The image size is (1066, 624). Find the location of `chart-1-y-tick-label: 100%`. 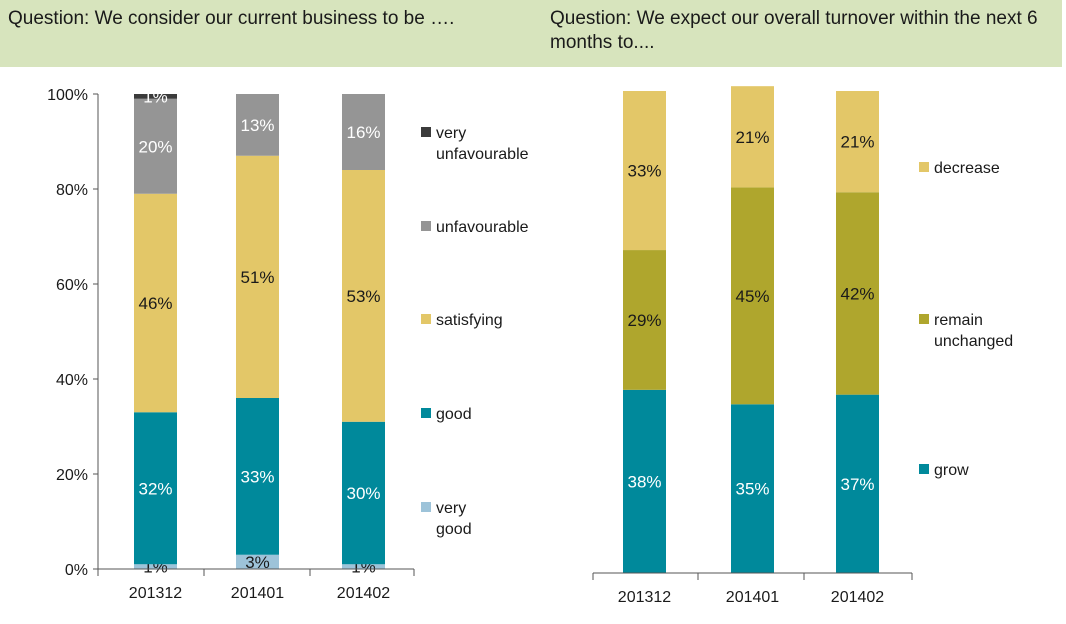

chart-1-y-tick-label: 100% is located at coordinates (67, 95).